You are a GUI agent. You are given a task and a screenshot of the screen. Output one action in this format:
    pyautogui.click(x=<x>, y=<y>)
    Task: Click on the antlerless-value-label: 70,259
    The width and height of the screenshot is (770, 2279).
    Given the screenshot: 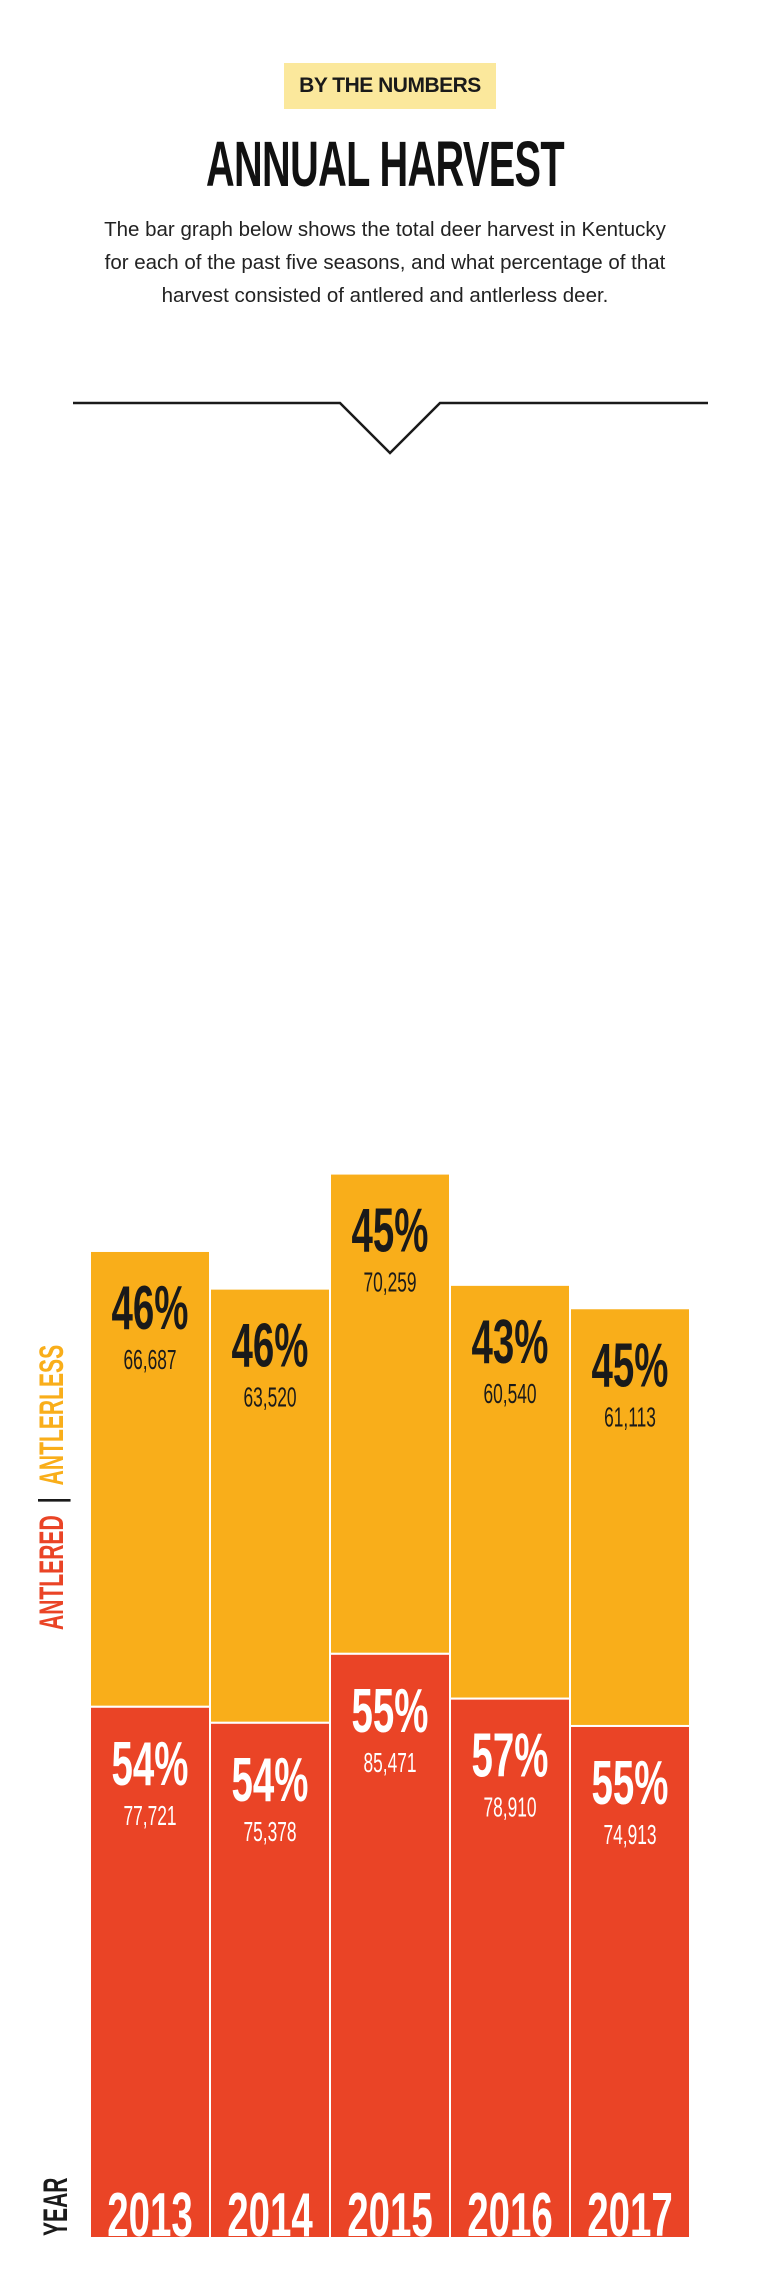 What is the action you would take?
    pyautogui.click(x=389, y=1281)
    